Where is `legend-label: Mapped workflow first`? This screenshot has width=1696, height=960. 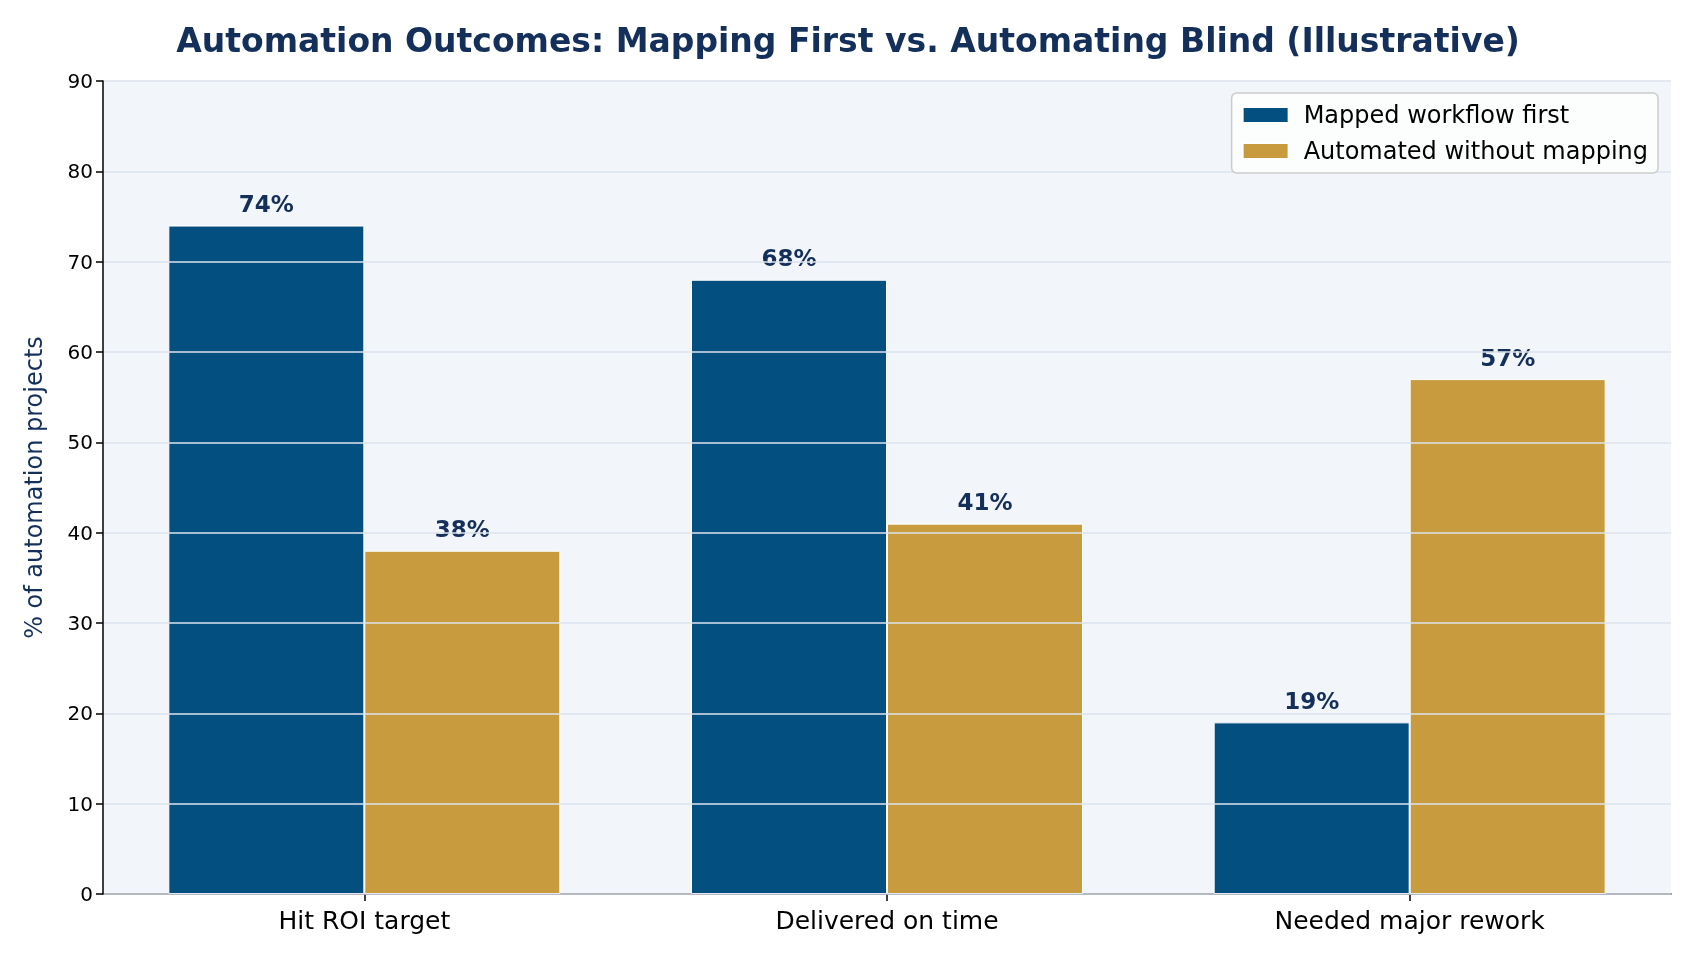 legend-label: Mapped workflow first is located at coordinates (1436, 115).